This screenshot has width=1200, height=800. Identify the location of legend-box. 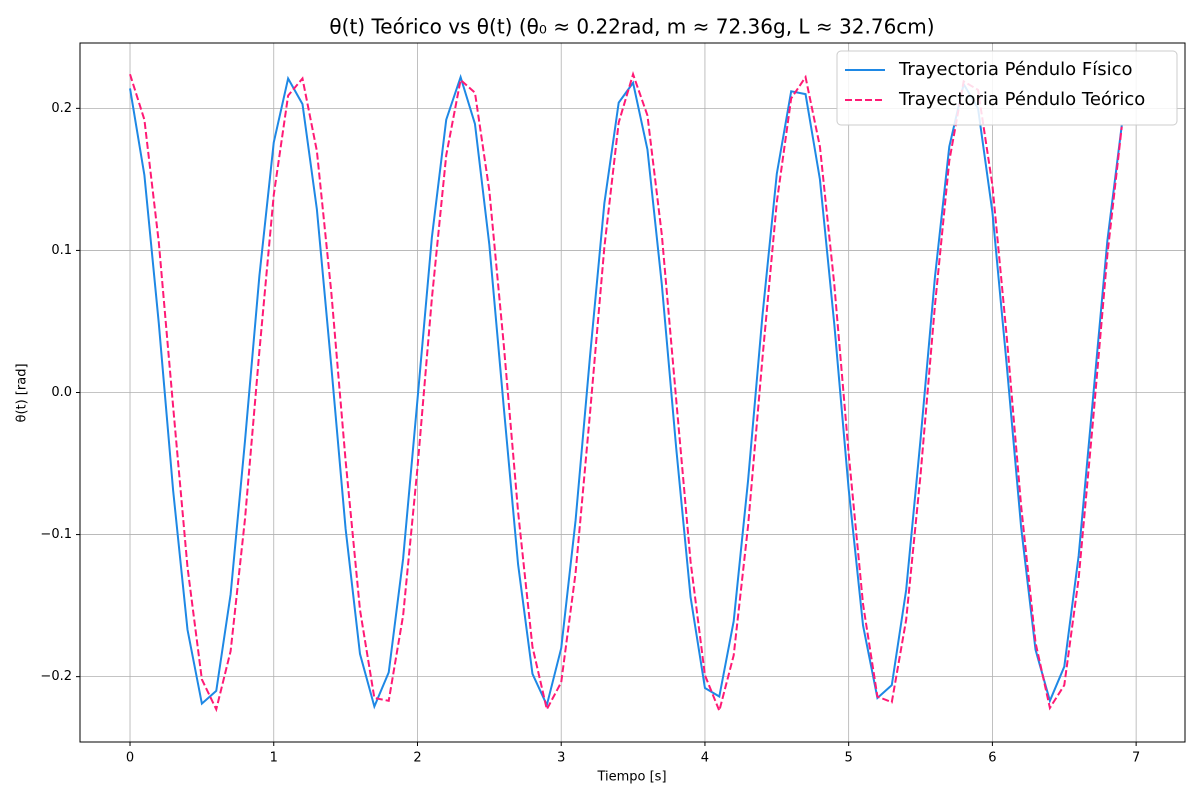
(1007, 88).